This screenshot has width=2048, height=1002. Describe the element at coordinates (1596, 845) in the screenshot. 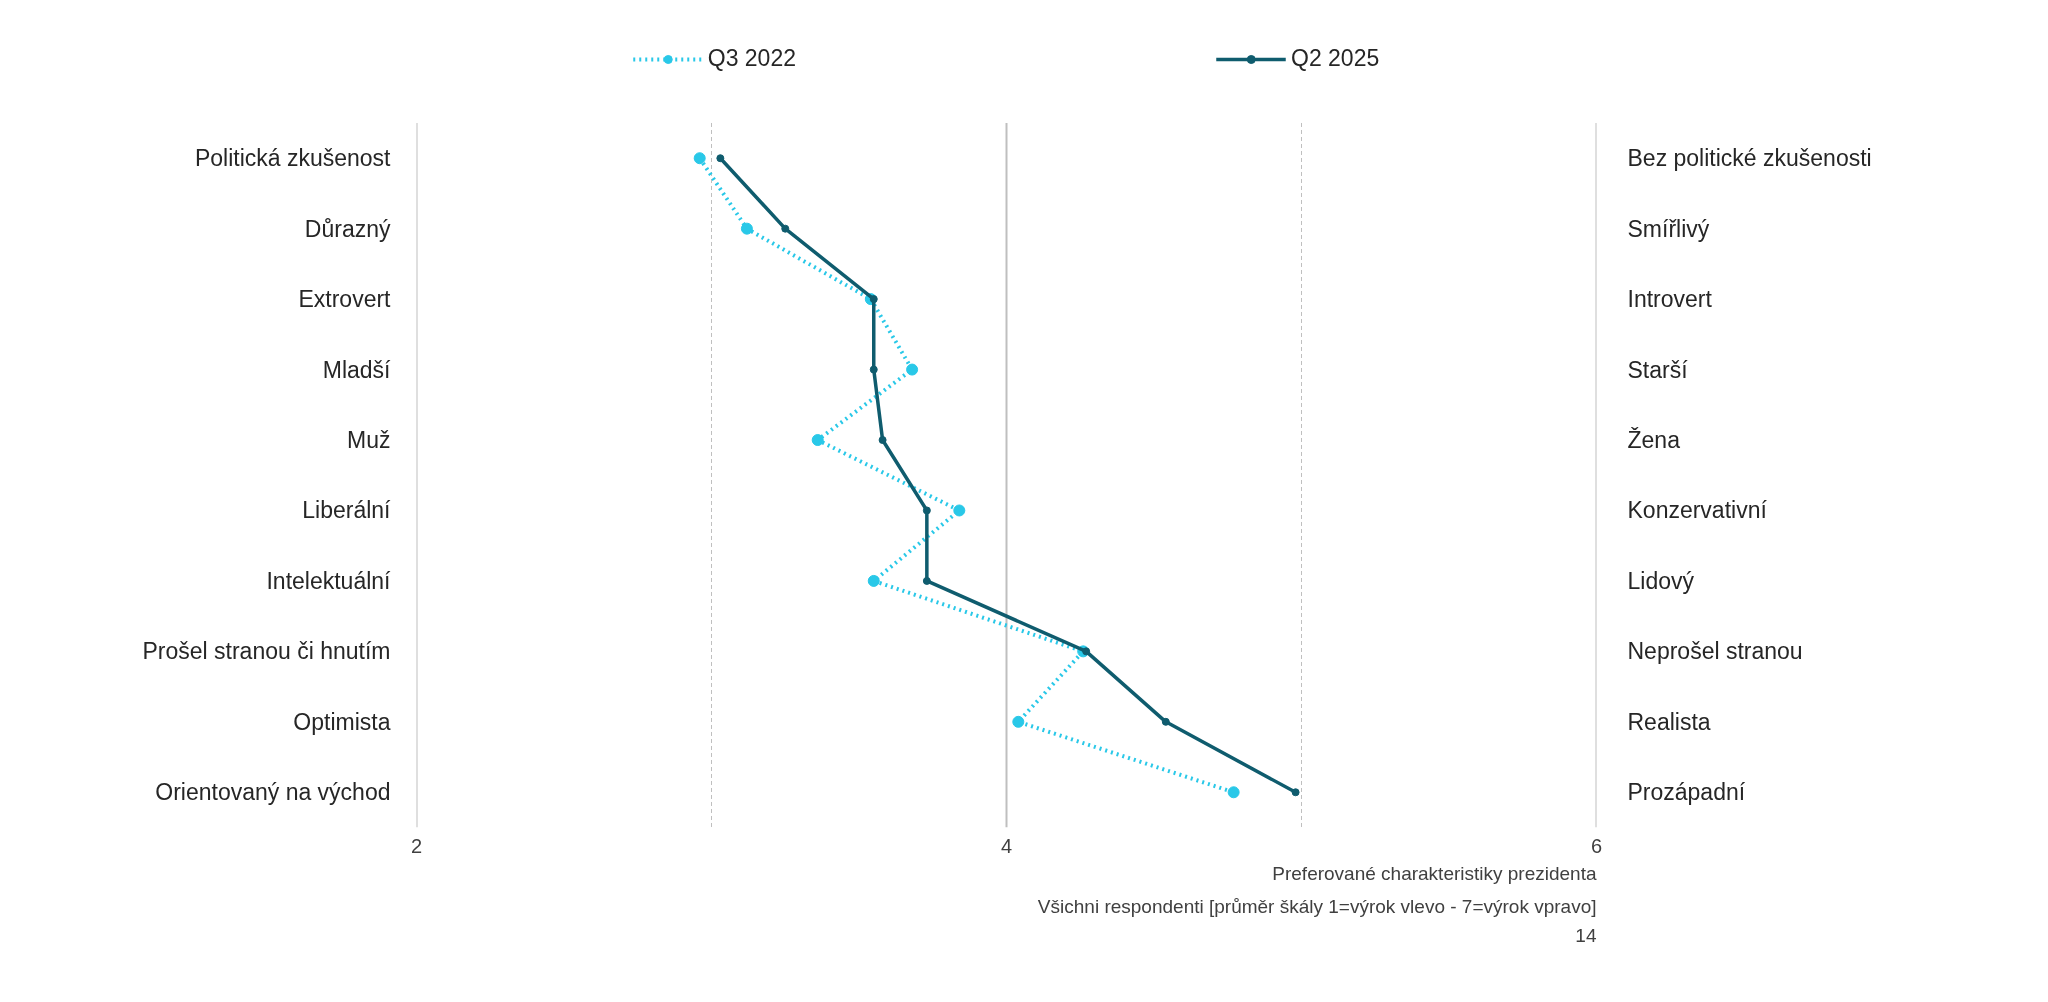

I see `x-tick-label: 6` at that location.